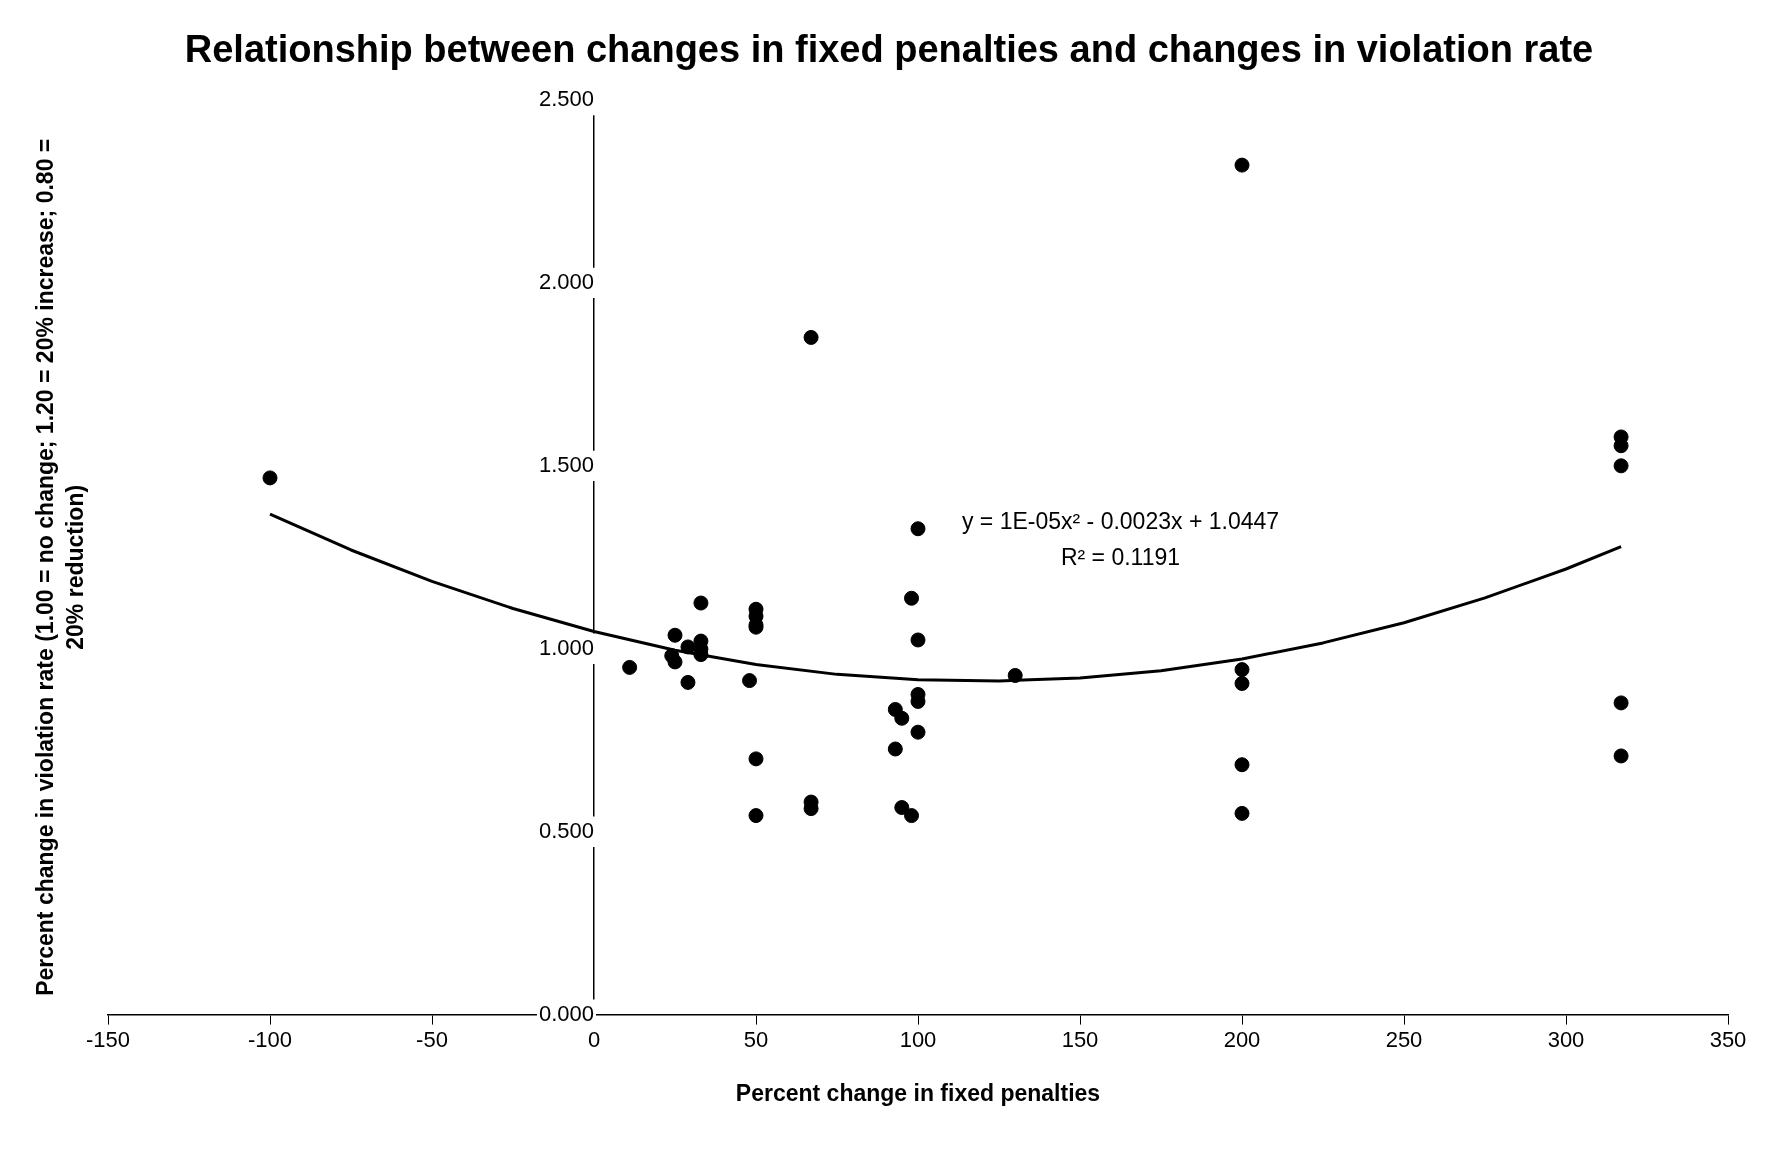 The height and width of the screenshot is (1157, 1778). What do you see at coordinates (432, 1039) in the screenshot?
I see `x-tick-label: -50` at bounding box center [432, 1039].